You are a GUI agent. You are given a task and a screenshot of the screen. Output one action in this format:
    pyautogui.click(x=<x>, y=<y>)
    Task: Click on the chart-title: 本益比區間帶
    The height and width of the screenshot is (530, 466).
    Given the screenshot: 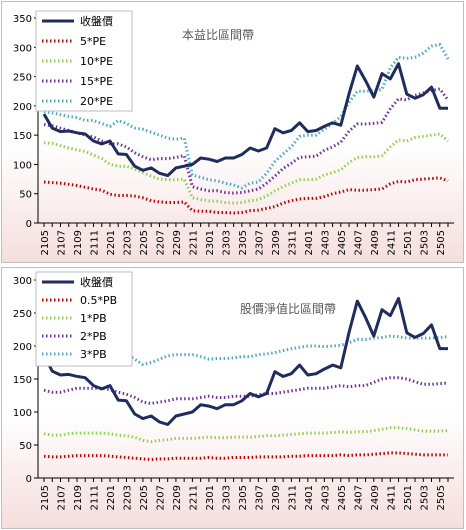 What is the action you would take?
    pyautogui.click(x=218, y=35)
    